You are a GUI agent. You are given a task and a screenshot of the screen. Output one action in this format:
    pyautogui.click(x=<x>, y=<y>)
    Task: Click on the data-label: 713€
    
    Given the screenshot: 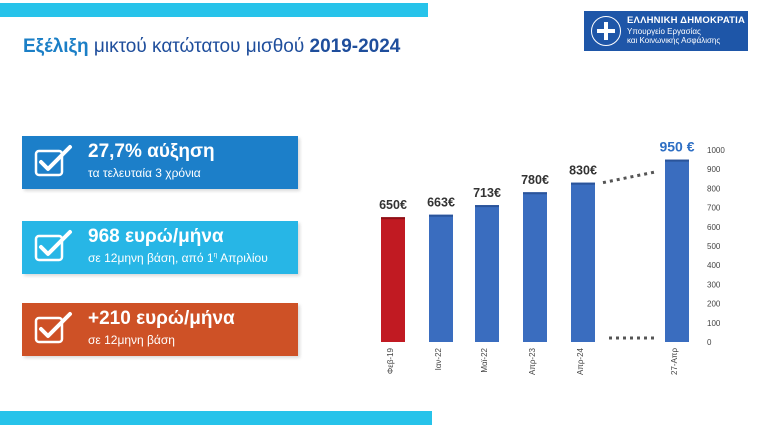 What is the action you would take?
    pyautogui.click(x=487, y=193)
    